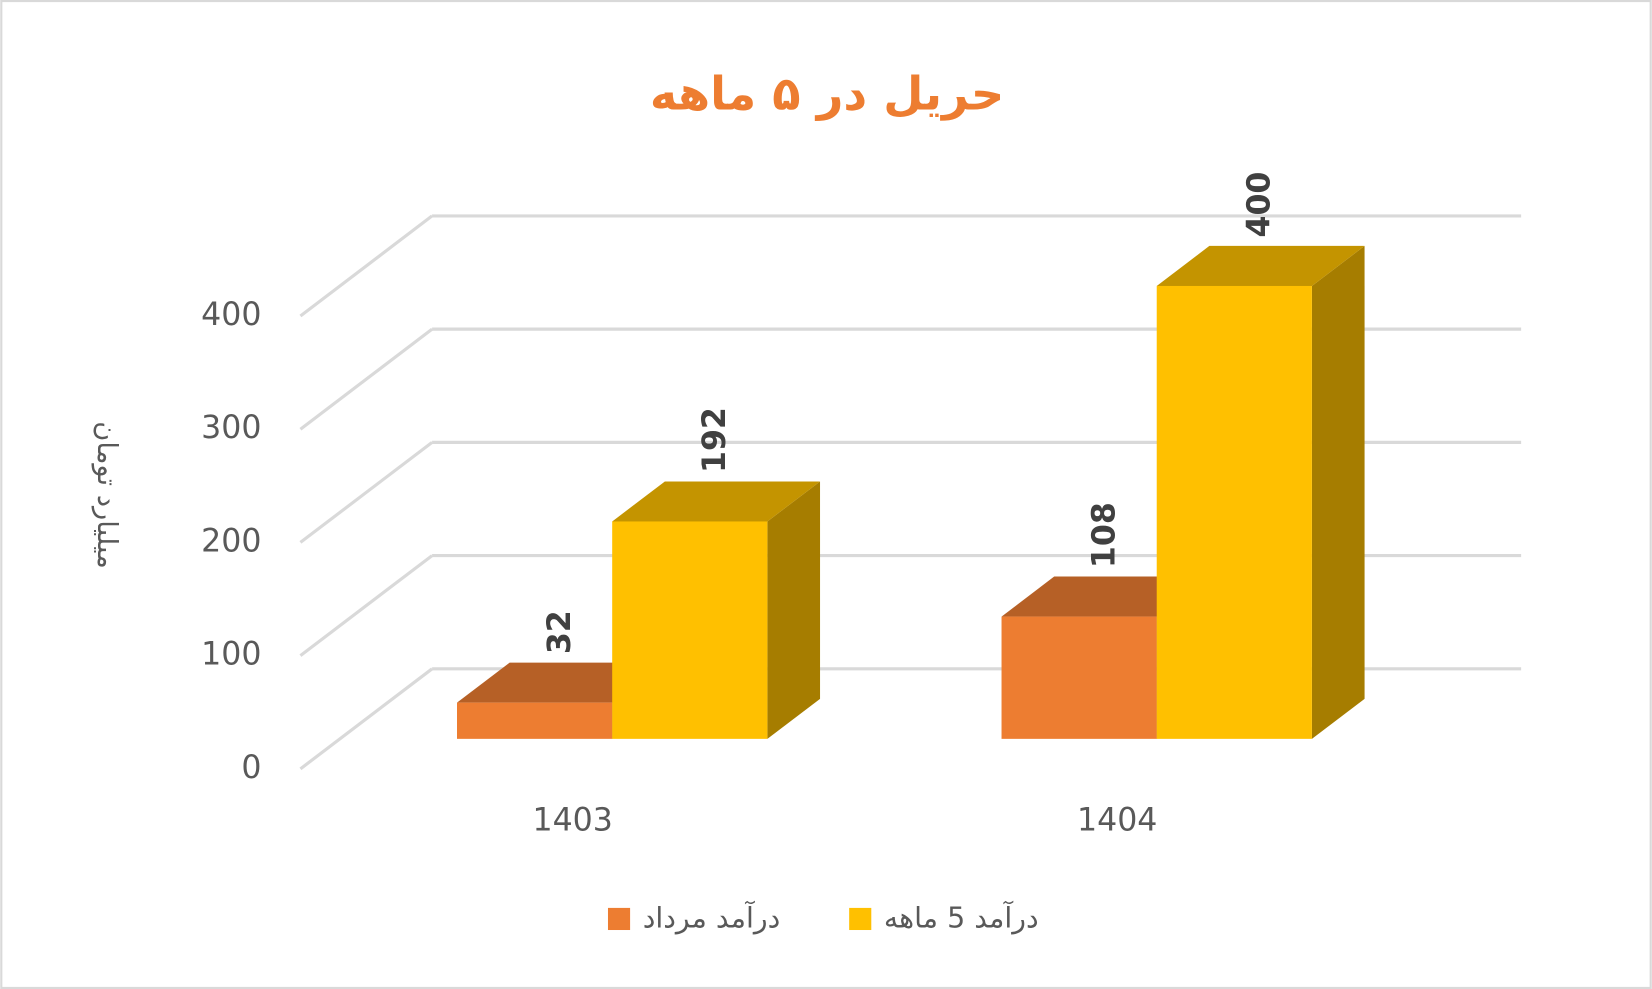 The image size is (1652, 989). I want to click on y-axis-title: میلیارد تومان, so click(106, 495).